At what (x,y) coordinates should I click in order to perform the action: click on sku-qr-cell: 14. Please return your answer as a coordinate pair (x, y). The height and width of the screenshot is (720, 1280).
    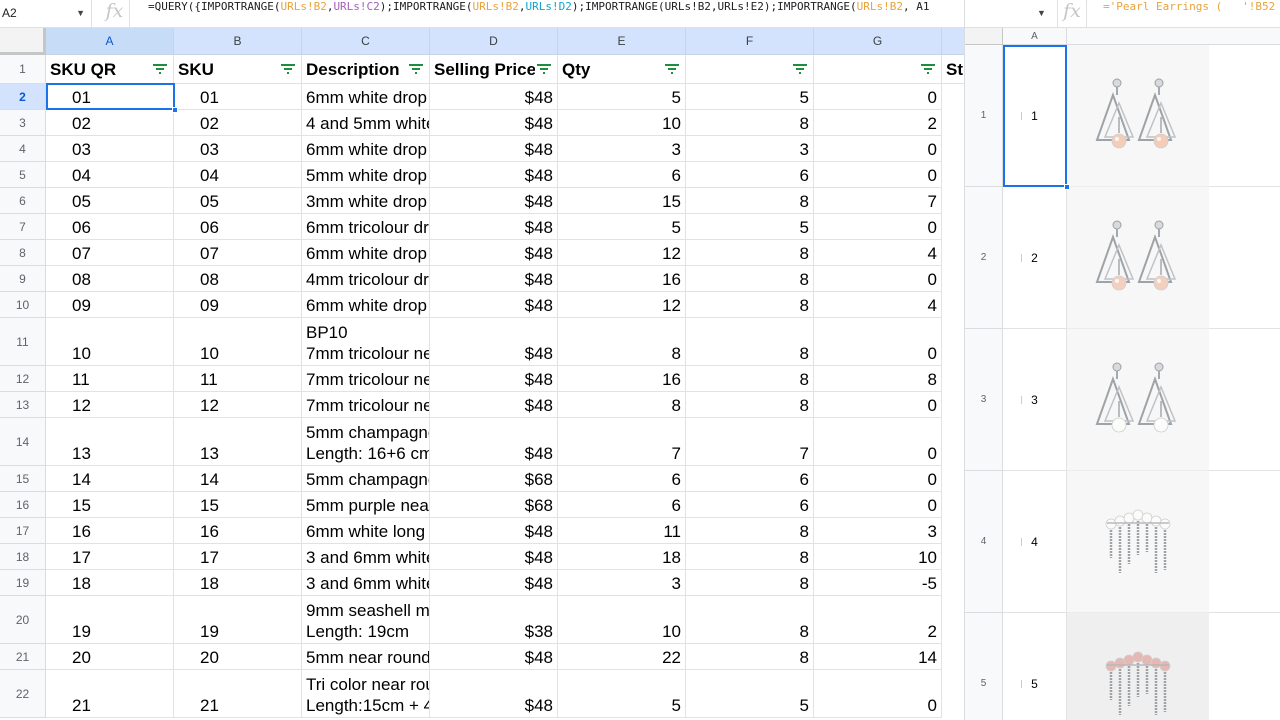
    Looking at the image, I should click on (110, 479).